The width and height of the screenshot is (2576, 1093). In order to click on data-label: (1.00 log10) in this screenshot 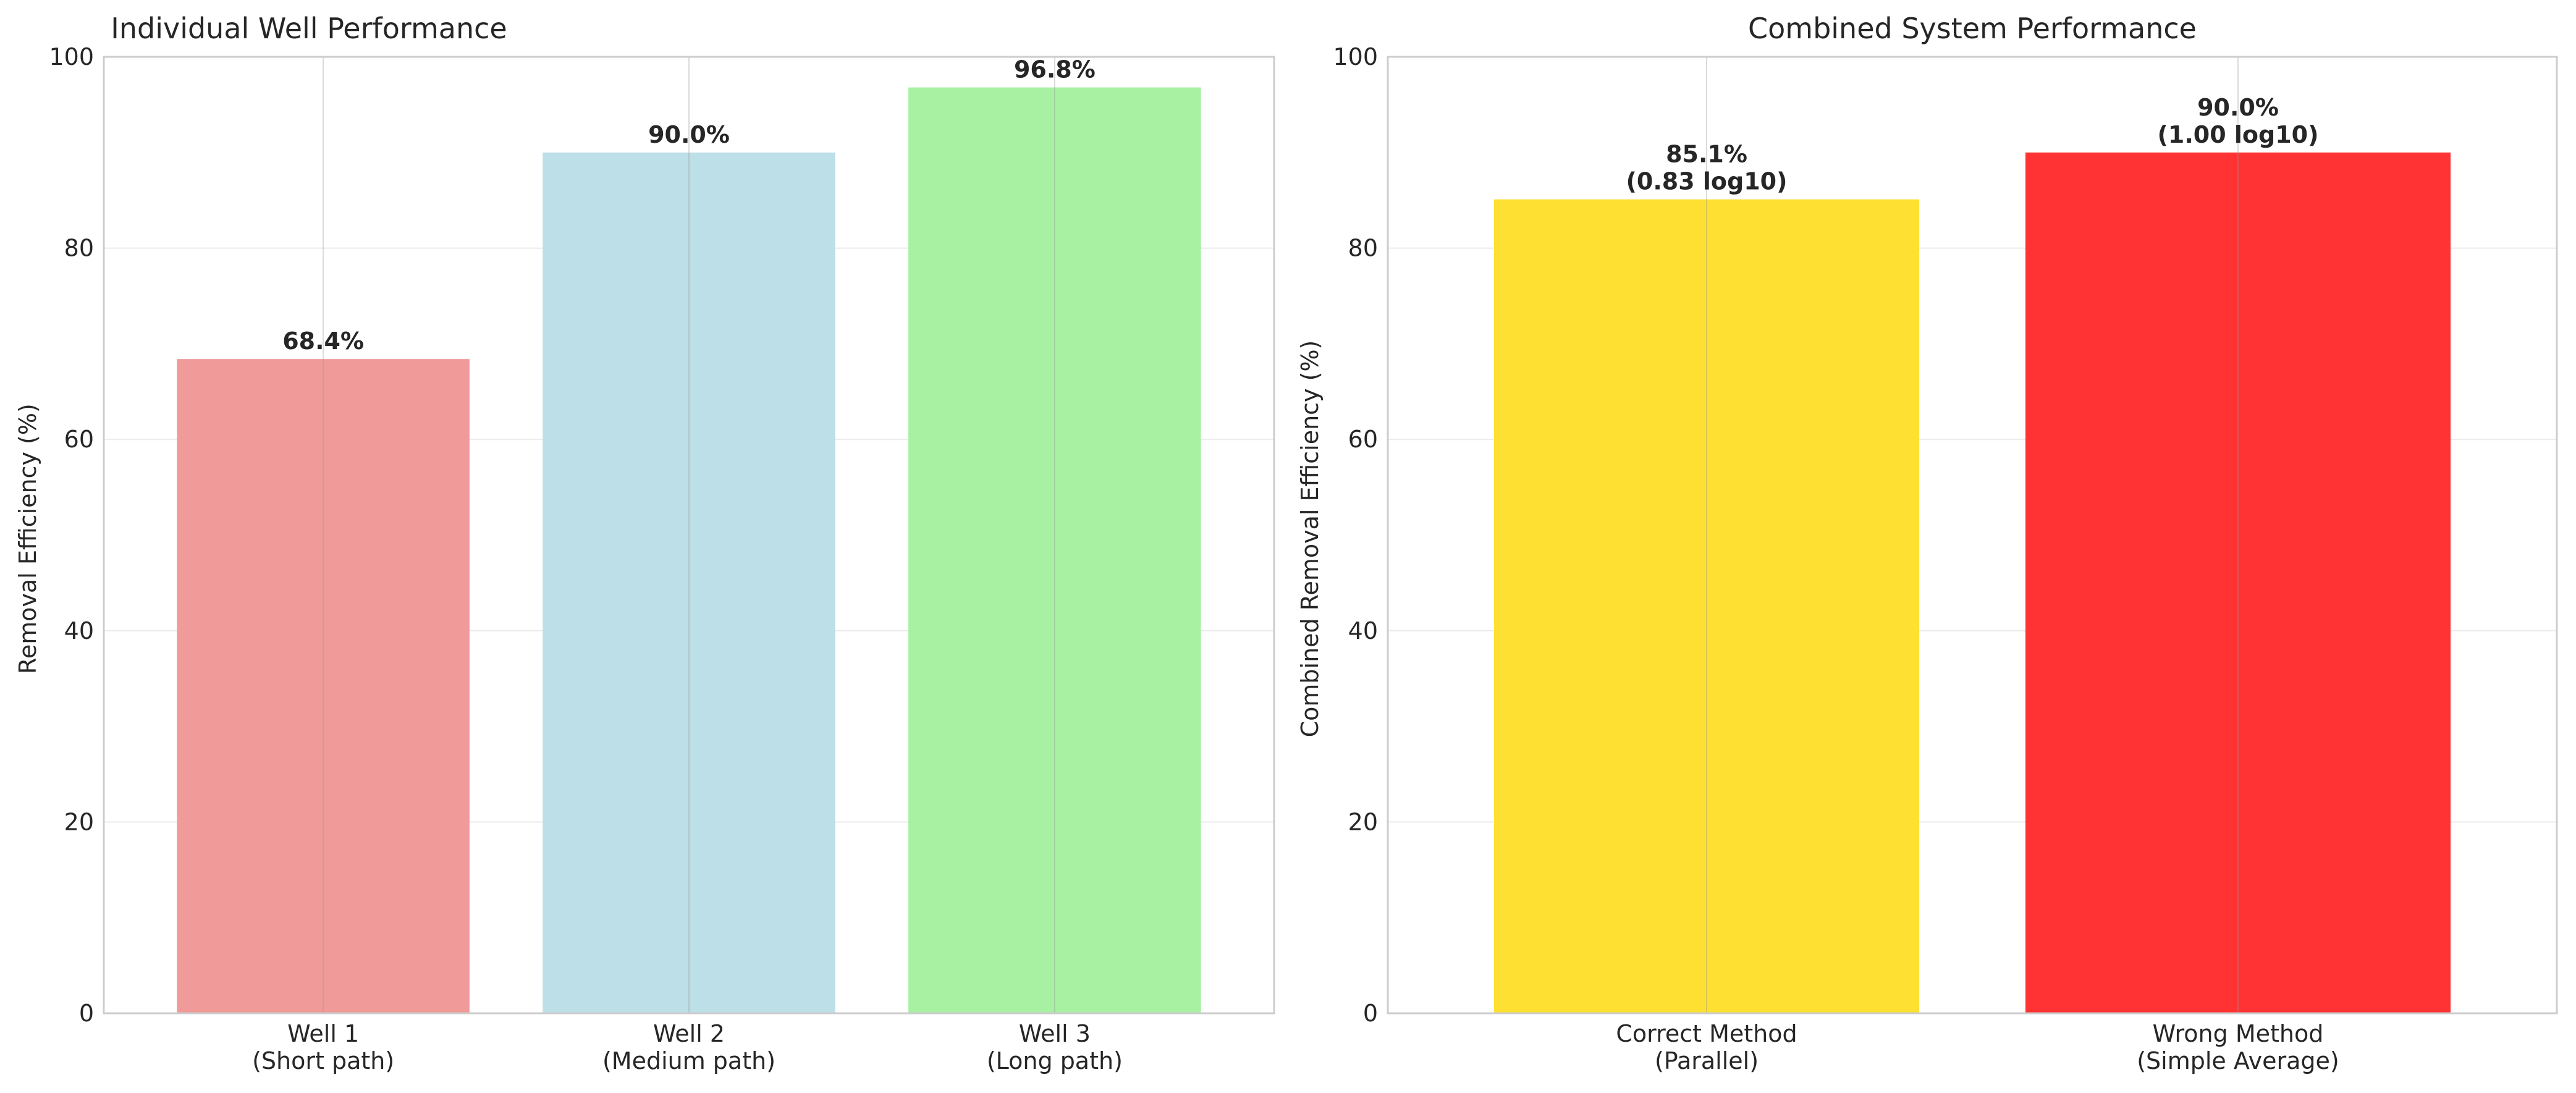, I will do `click(2238, 135)`.